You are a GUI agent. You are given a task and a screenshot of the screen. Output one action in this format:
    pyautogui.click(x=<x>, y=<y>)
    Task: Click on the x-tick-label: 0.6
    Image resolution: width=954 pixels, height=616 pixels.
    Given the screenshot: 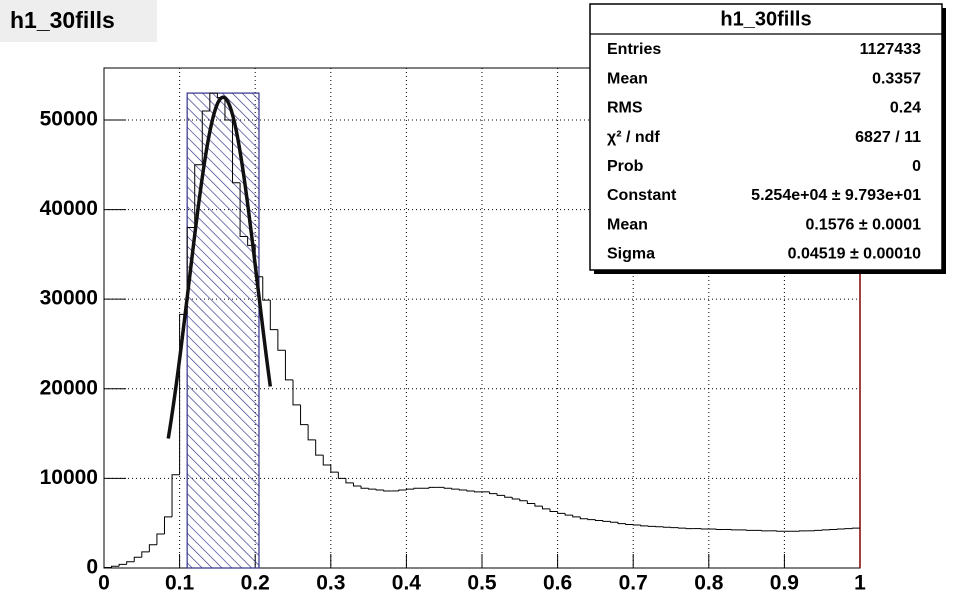 What is the action you would take?
    pyautogui.click(x=557, y=583)
    